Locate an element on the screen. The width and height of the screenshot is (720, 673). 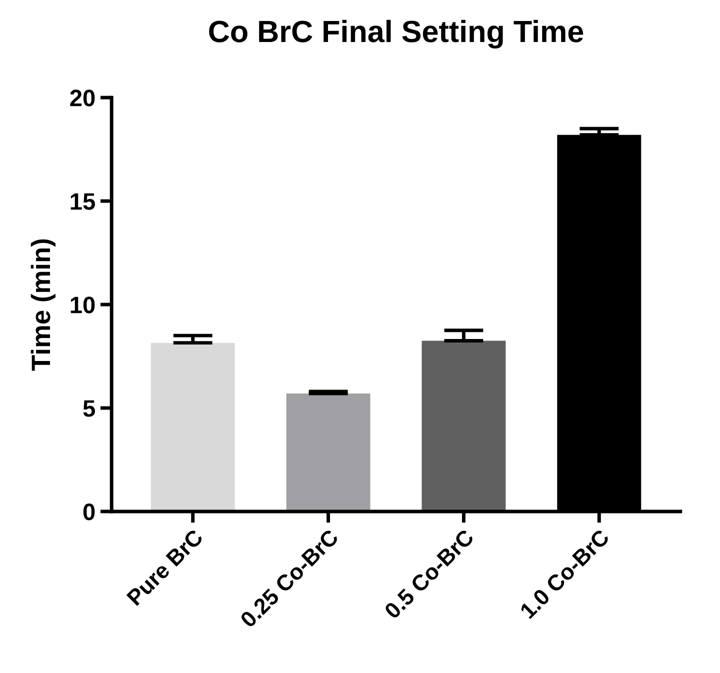
y-tick-label: 10 is located at coordinates (82, 305).